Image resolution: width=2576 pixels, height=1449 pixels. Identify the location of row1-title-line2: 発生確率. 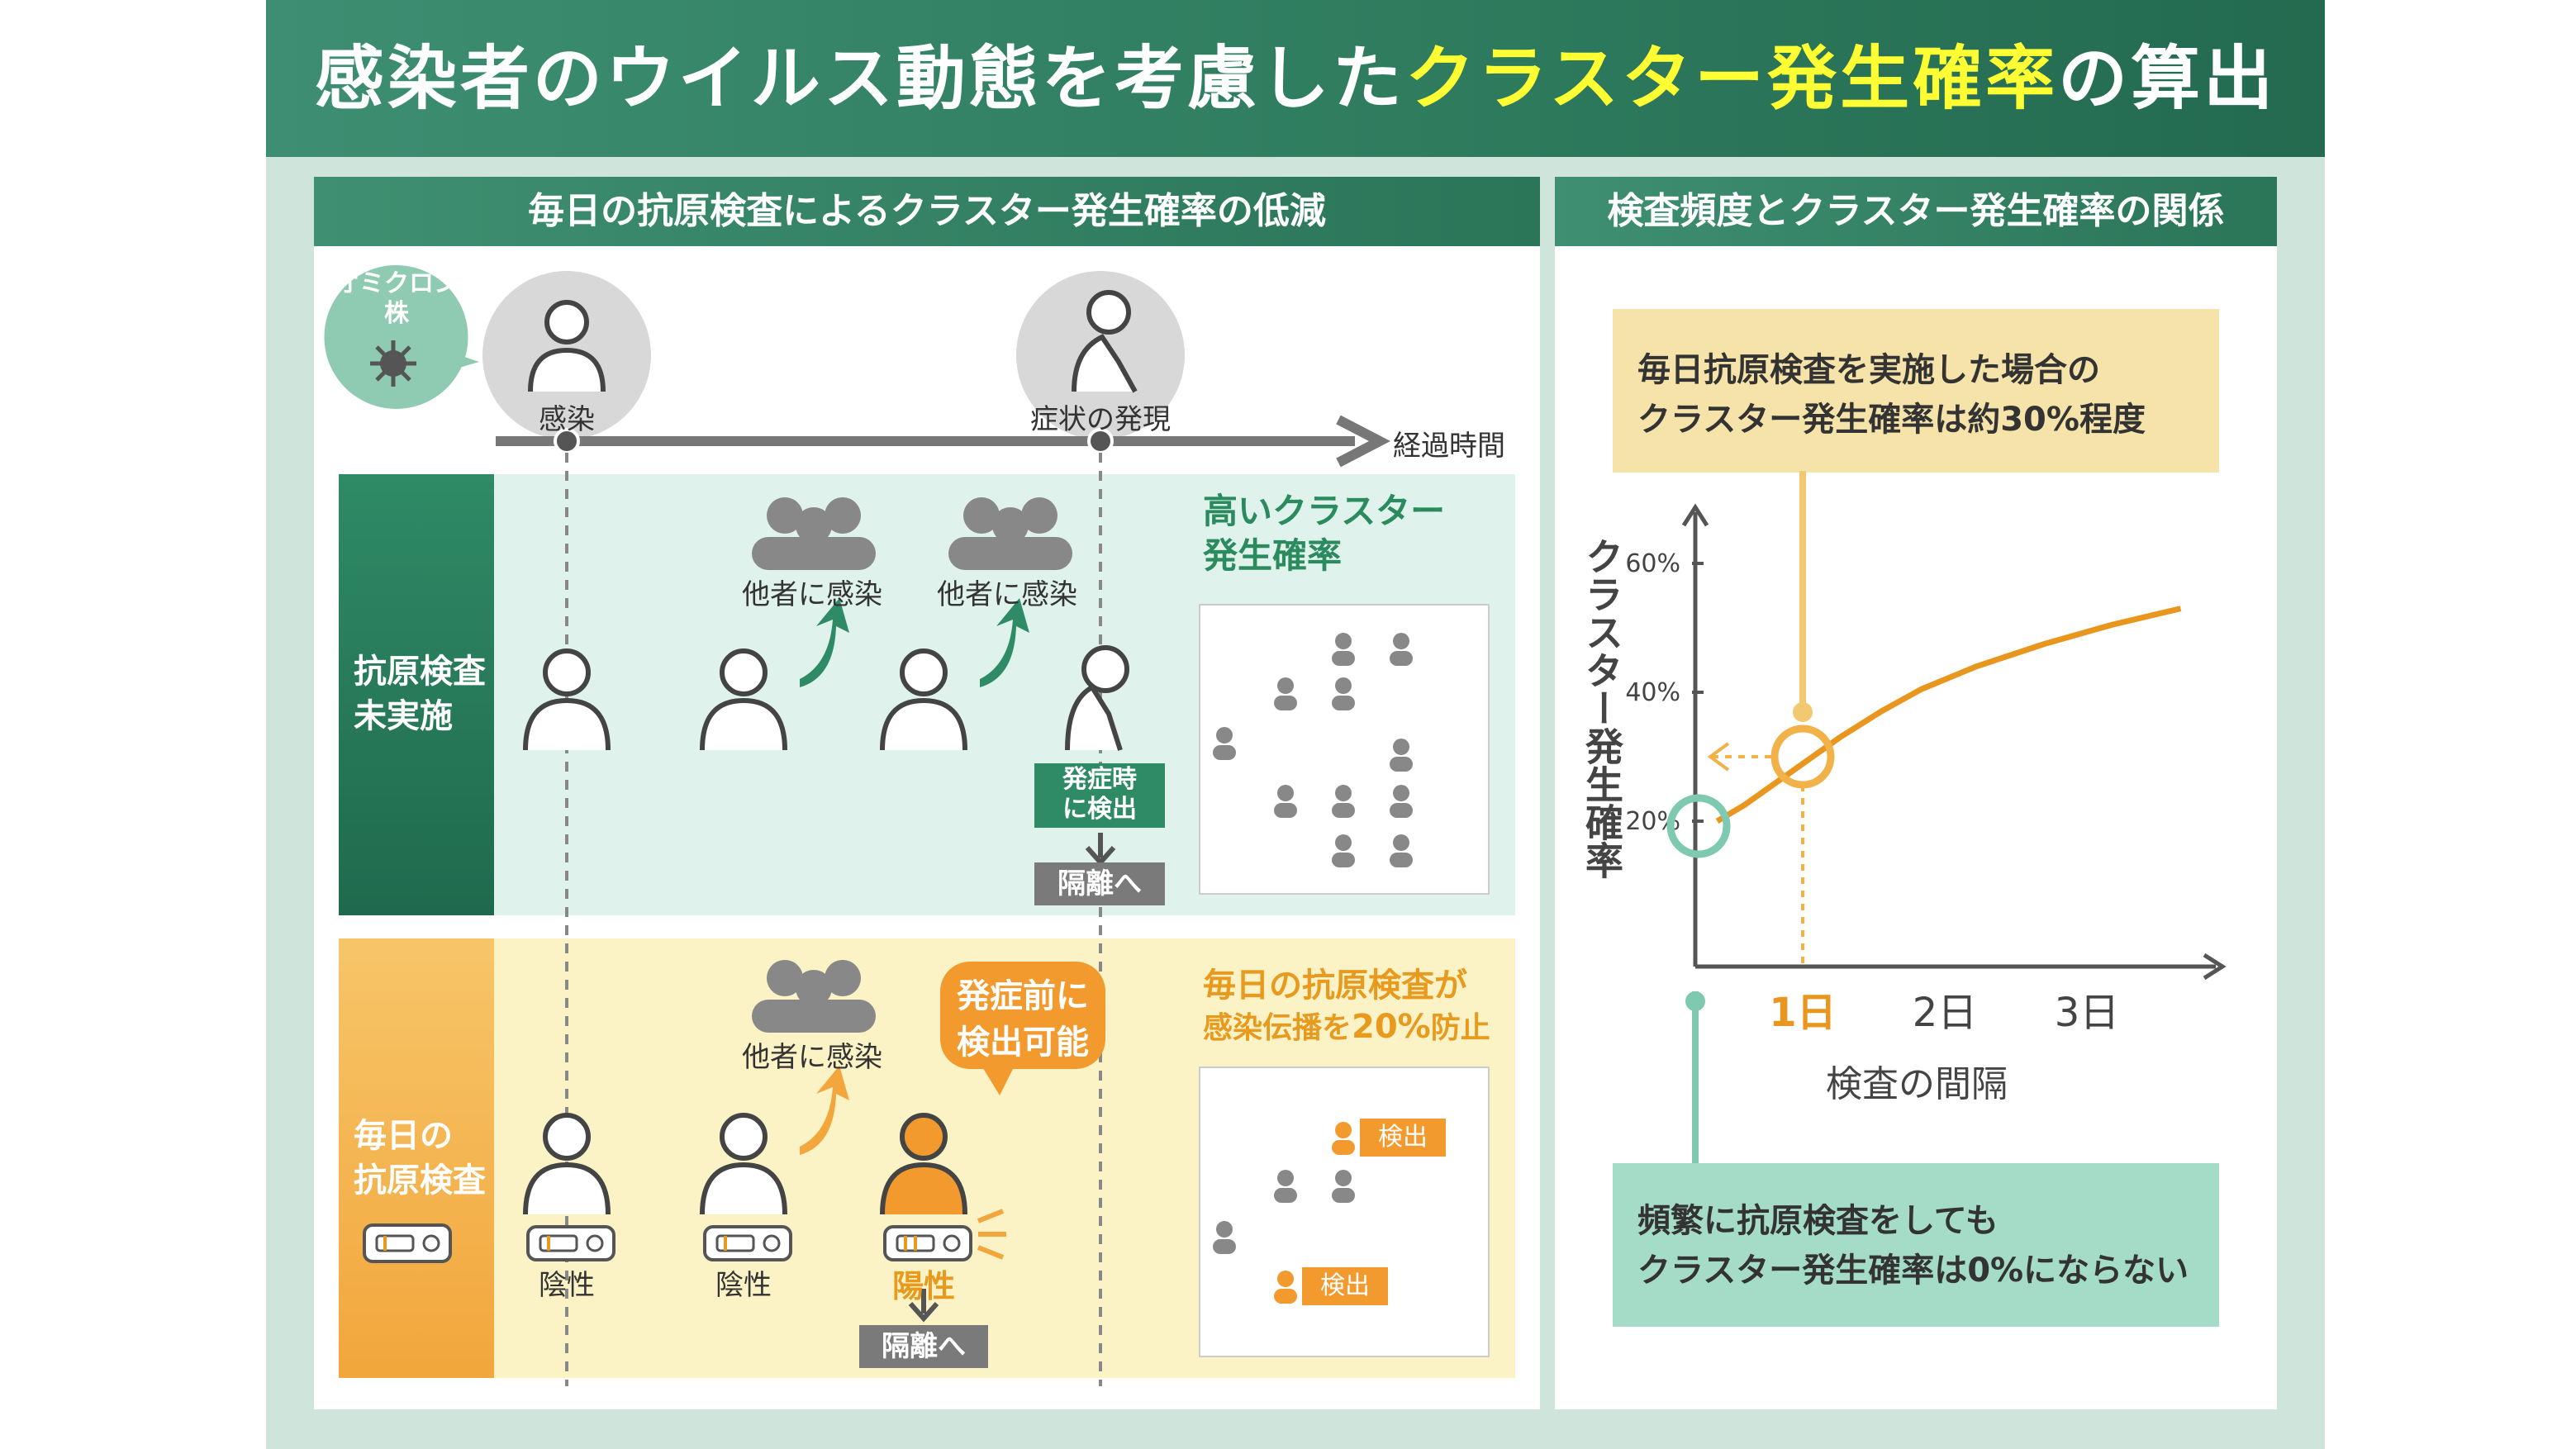
(1273, 555).